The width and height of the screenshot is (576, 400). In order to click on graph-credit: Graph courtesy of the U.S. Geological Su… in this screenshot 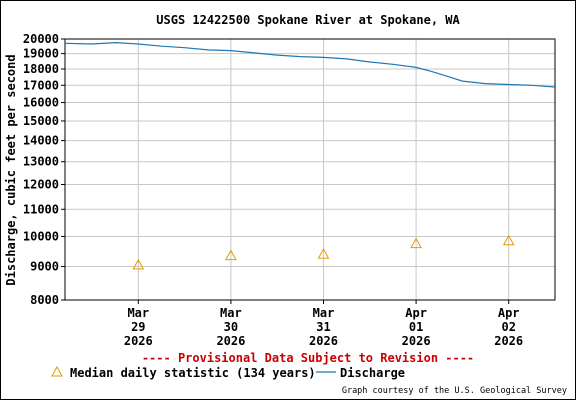, I will do `click(454, 391)`.